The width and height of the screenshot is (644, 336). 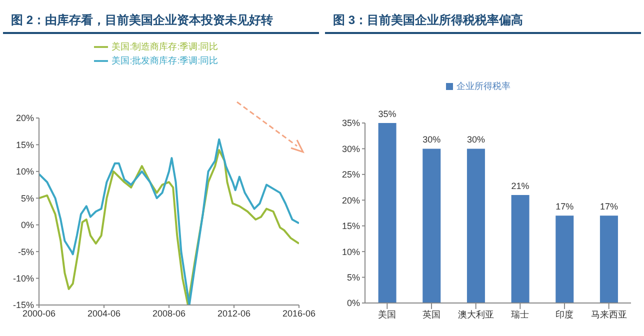 I want to click on x-tick-label: 2000-06, so click(x=39, y=313).